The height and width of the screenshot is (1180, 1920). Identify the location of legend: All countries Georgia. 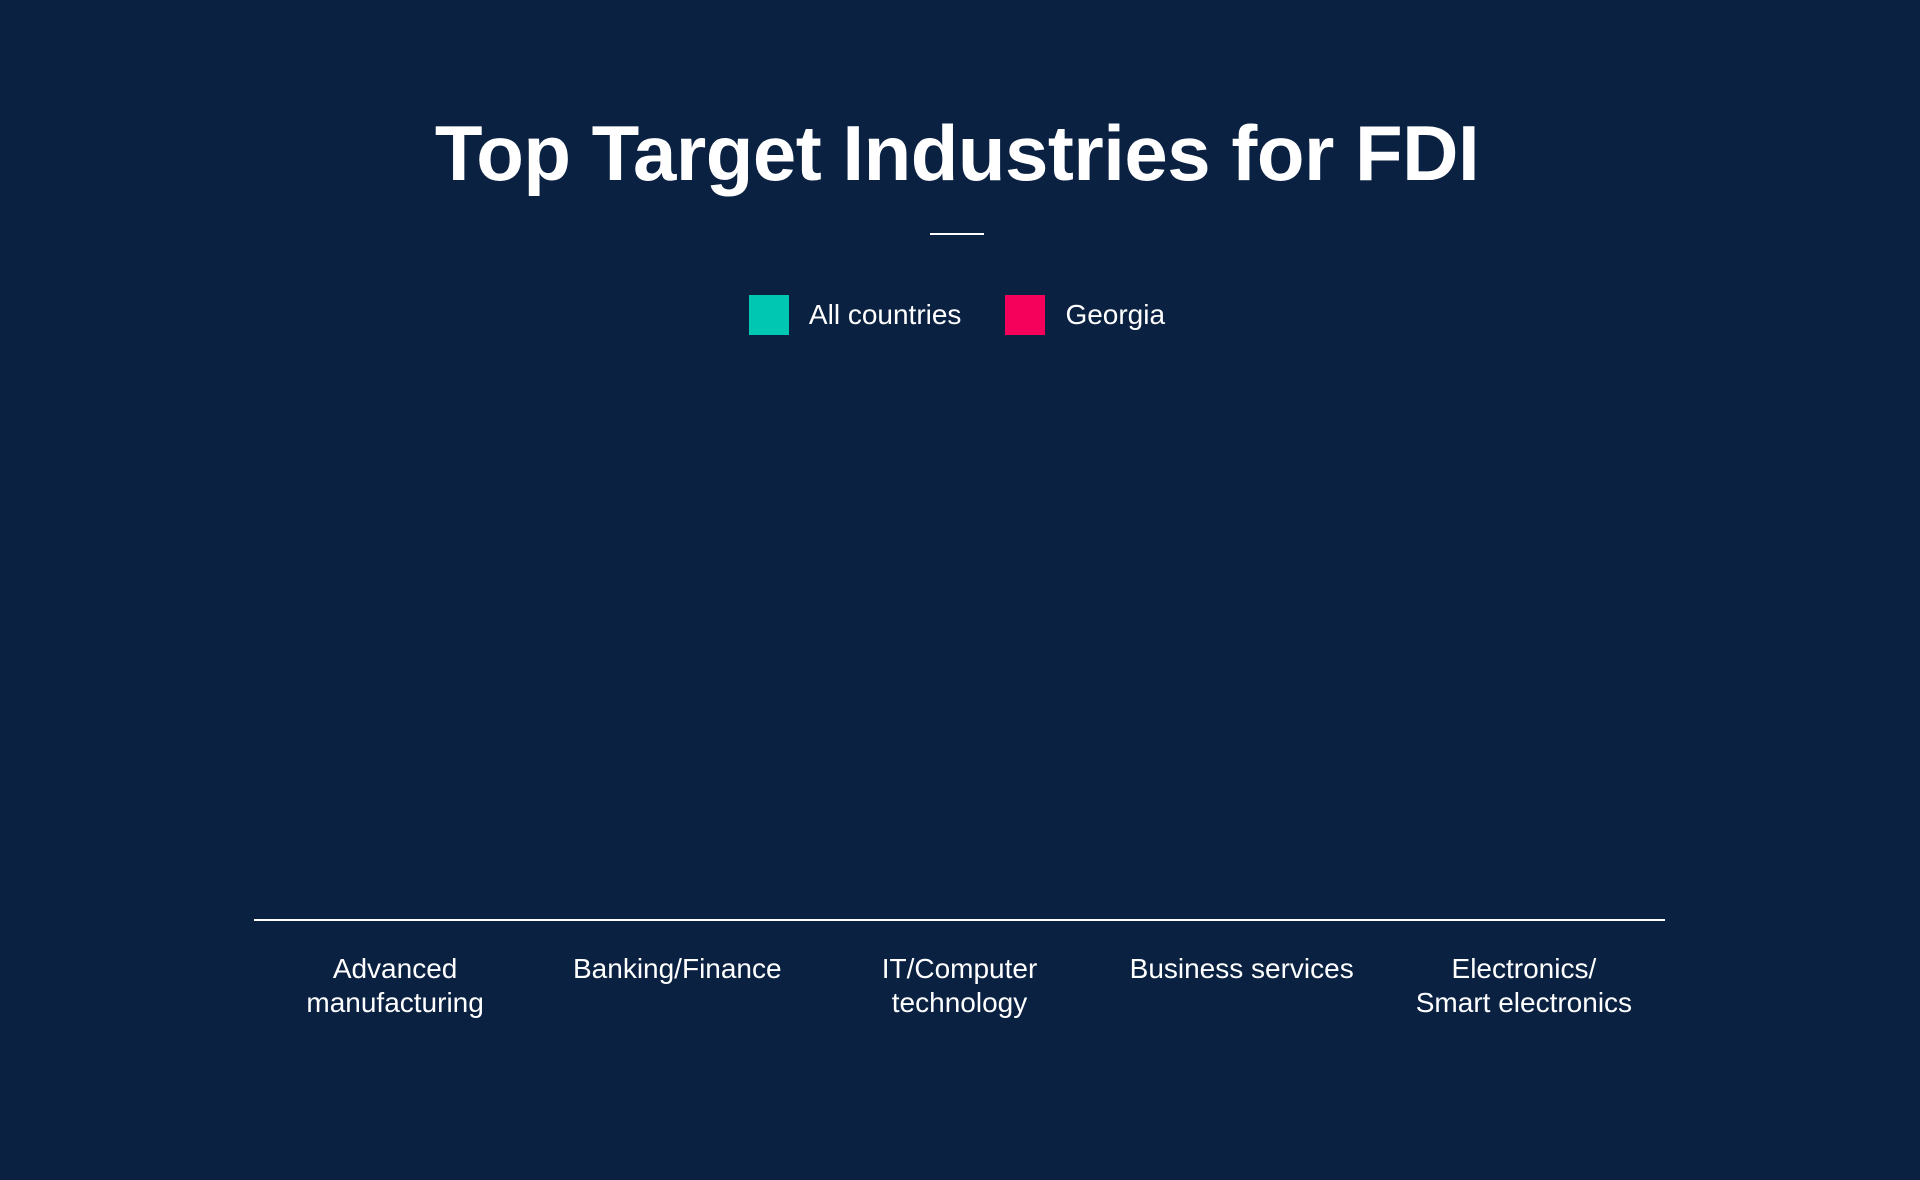
(957, 315).